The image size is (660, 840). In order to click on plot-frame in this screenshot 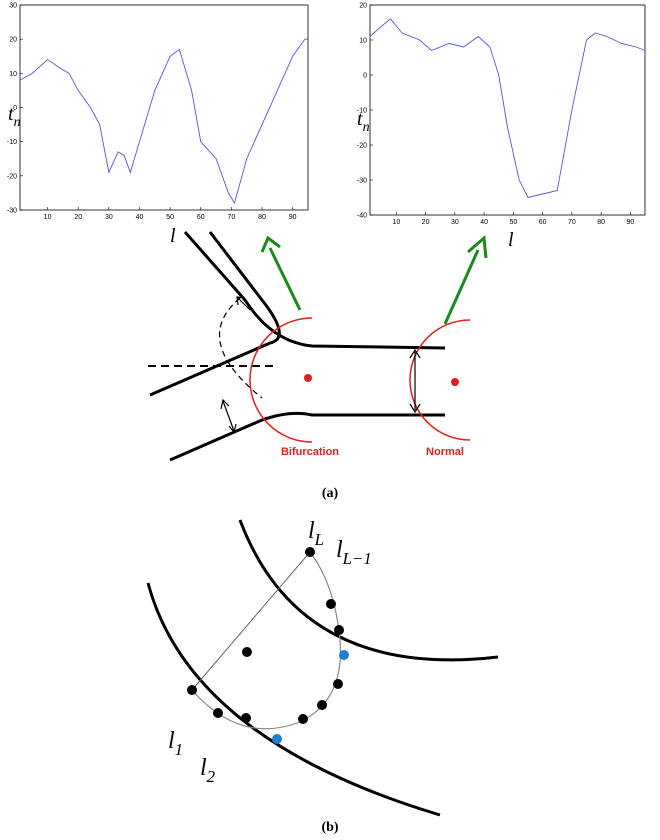, I will do `click(164, 107)`.